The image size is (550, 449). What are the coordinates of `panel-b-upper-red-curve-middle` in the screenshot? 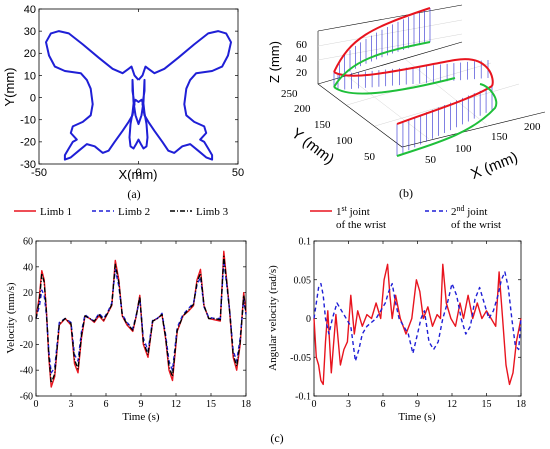 It's located at (413, 72).